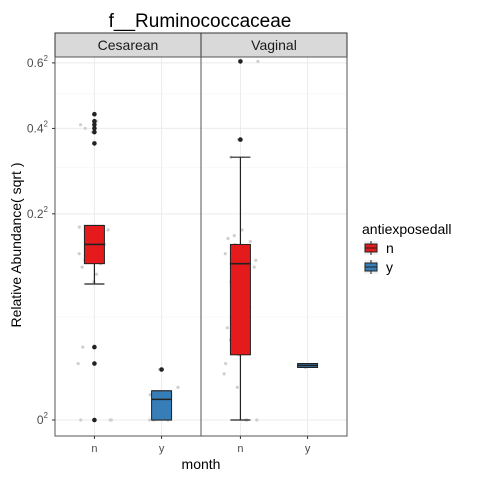 This screenshot has height=480, width=480. I want to click on facet-strip-label: Cesarean, so click(128, 45).